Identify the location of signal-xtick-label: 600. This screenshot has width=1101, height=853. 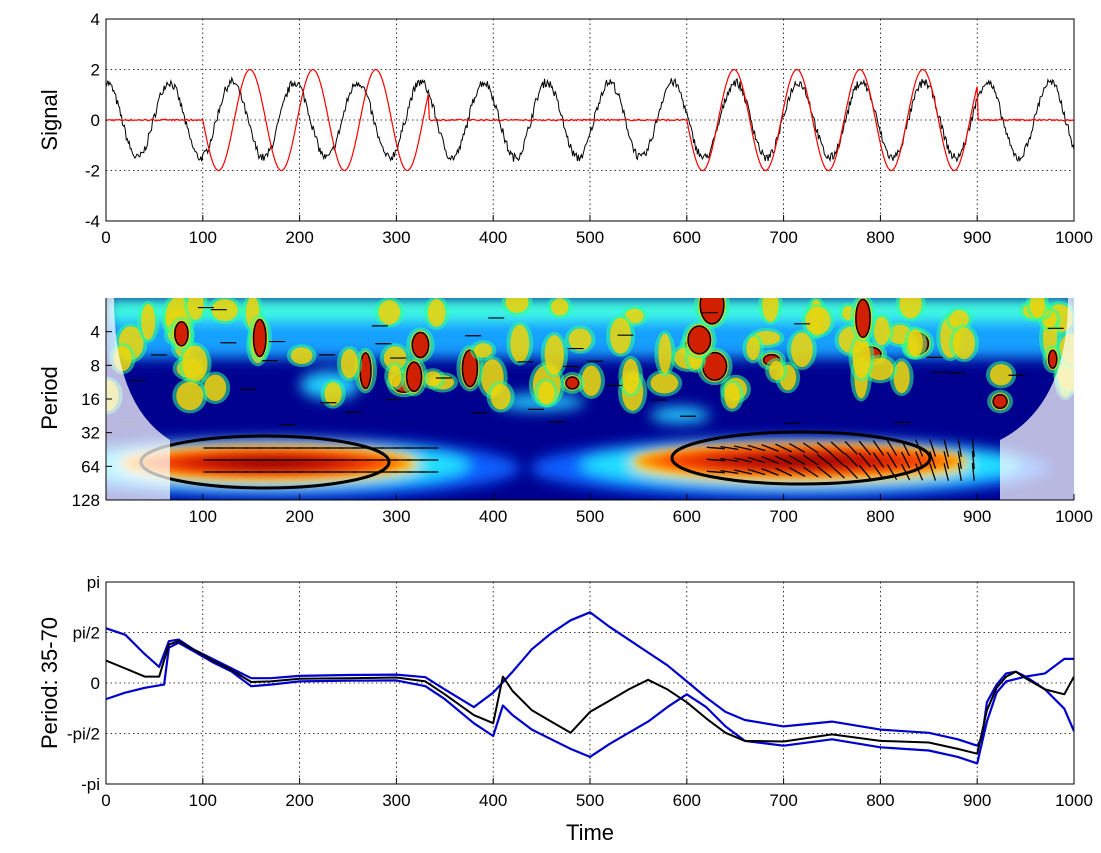
(687, 237).